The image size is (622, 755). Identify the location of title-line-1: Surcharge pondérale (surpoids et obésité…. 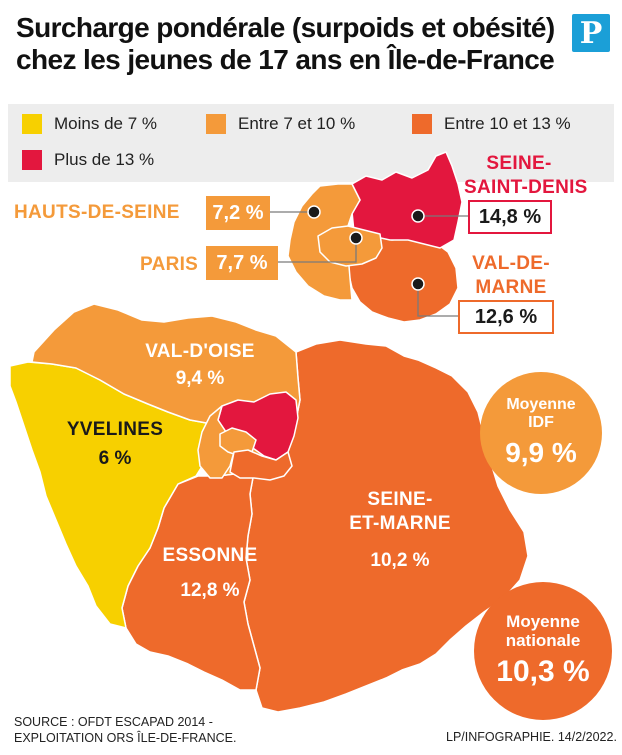
(285, 27).